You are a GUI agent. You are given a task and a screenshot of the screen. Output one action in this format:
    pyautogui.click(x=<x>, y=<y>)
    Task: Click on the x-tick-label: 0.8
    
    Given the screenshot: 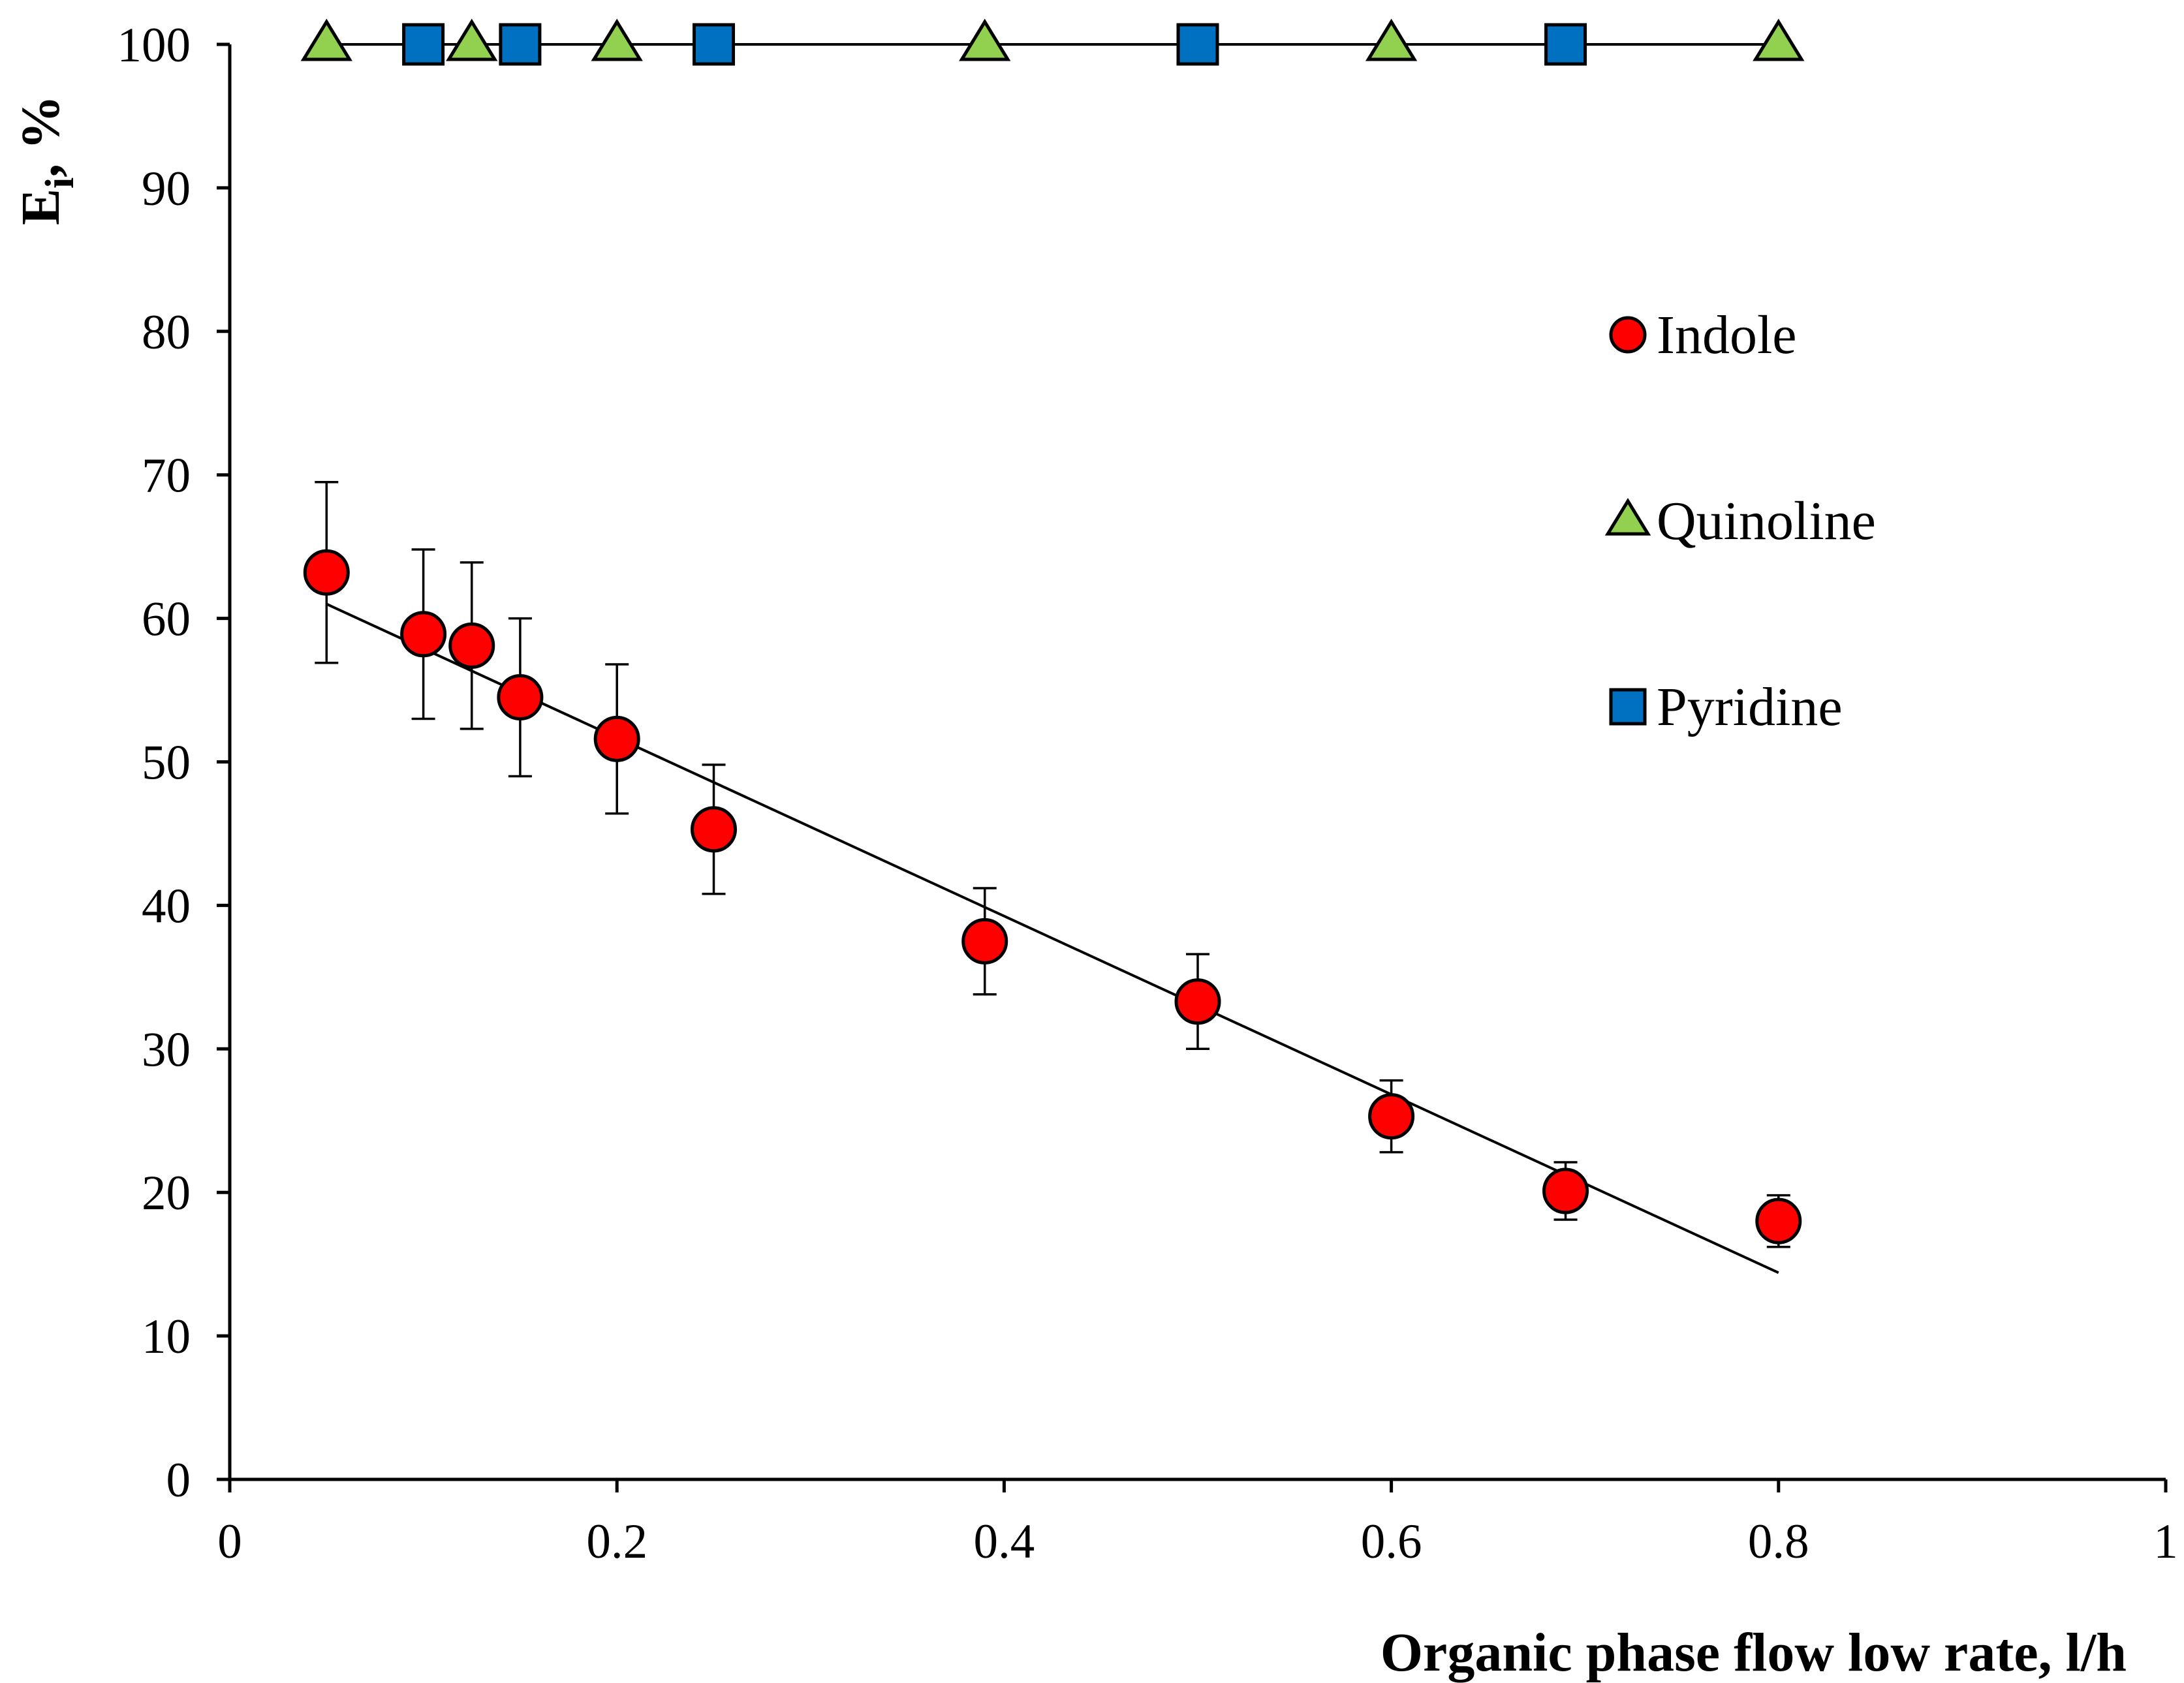 What is the action you would take?
    pyautogui.click(x=1779, y=1542)
    